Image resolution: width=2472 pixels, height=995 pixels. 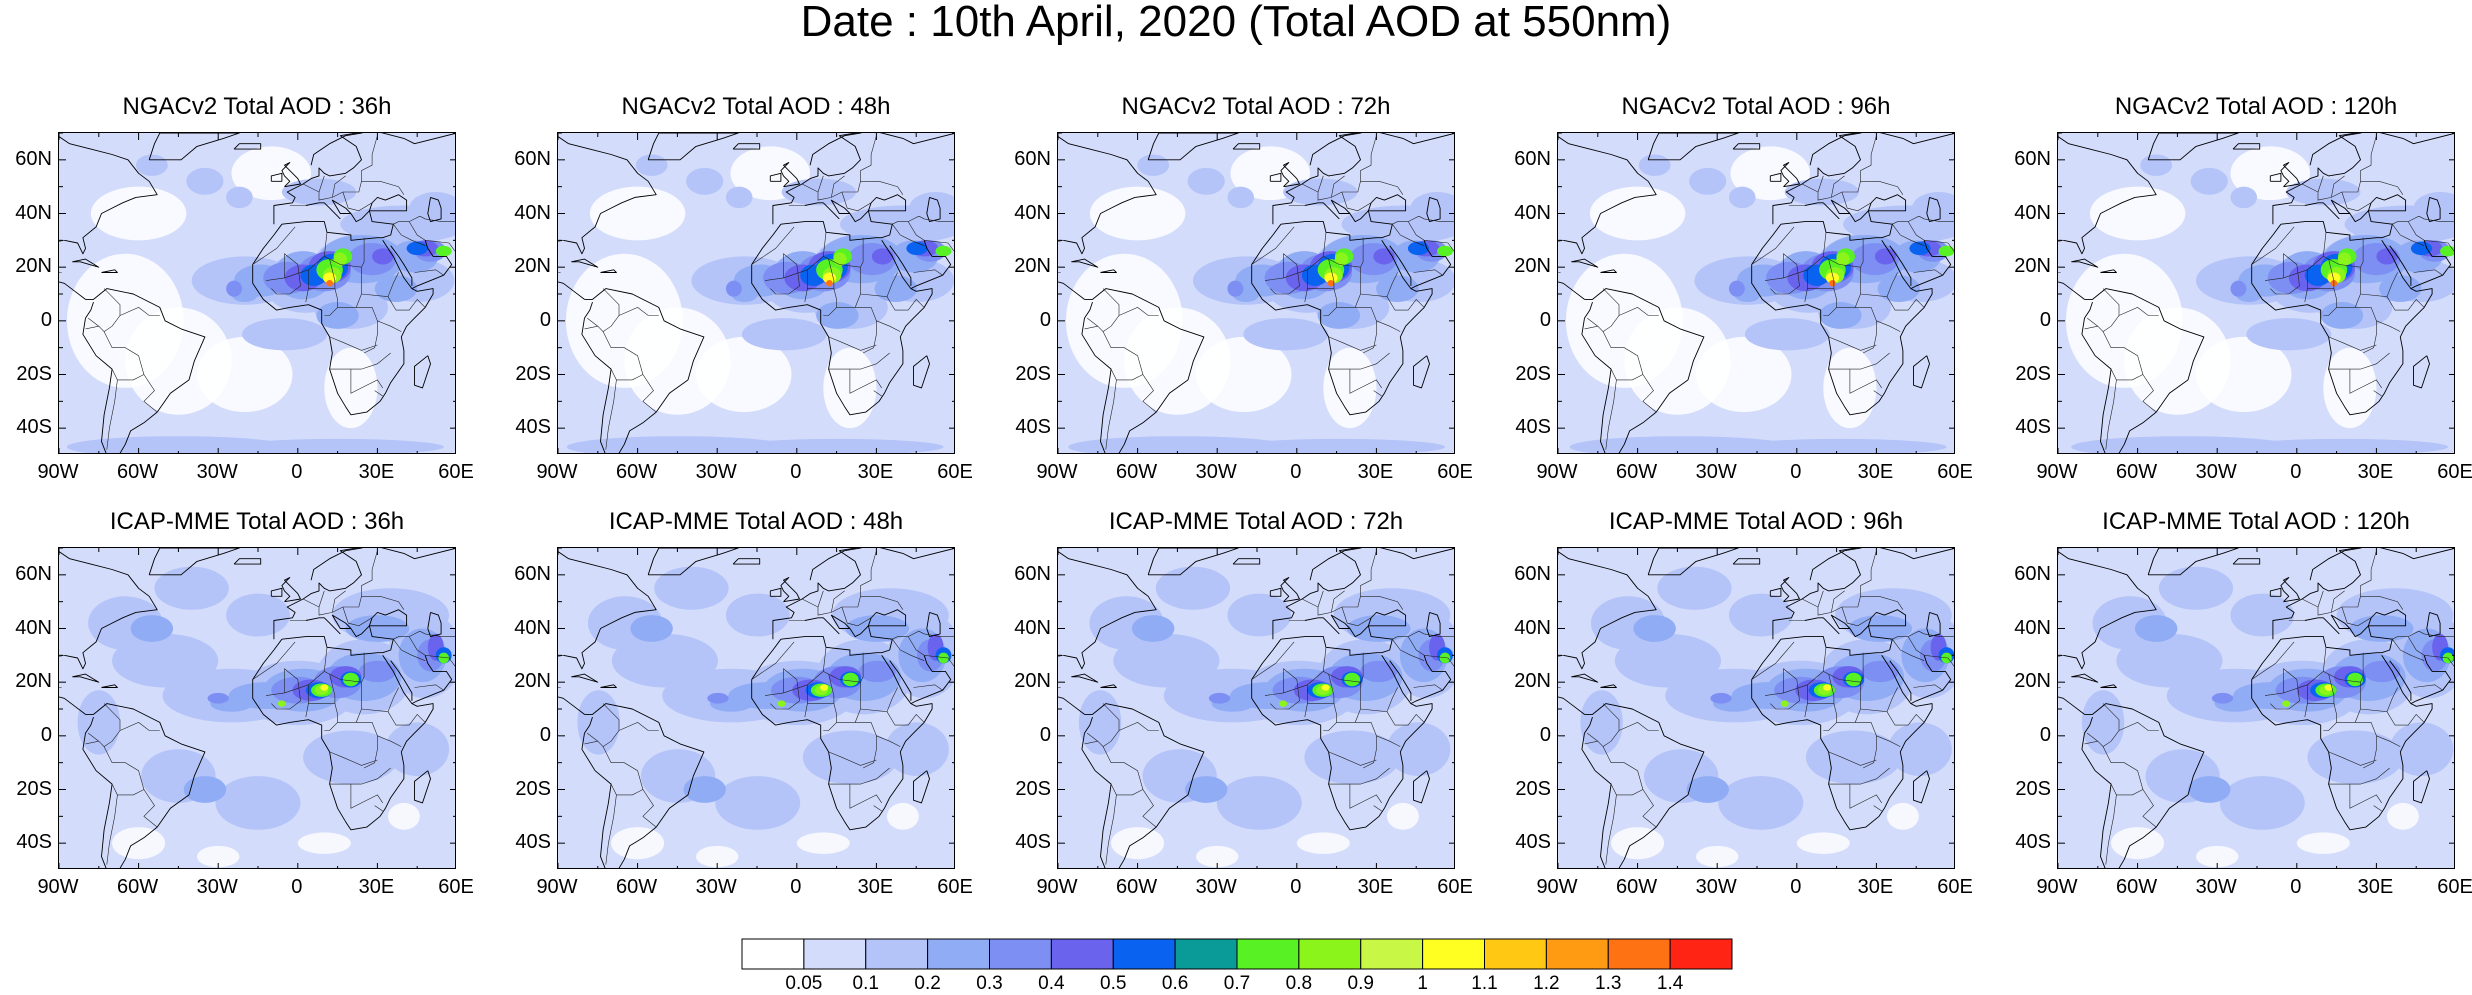 What do you see at coordinates (1756, 293) in the screenshot?
I see `map-canvas` at bounding box center [1756, 293].